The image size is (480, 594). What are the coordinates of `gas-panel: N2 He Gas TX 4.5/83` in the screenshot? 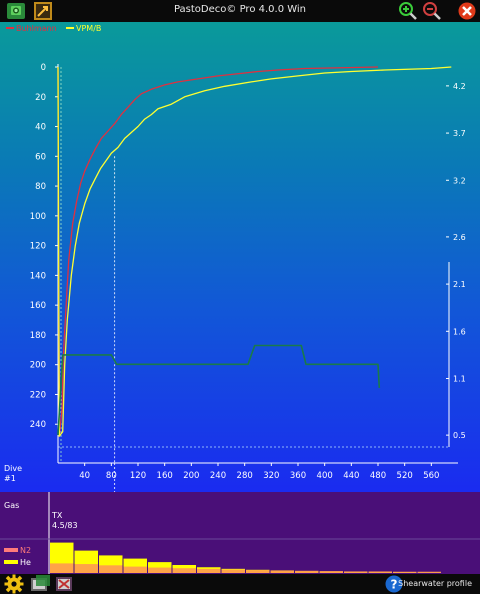 It's located at (240, 533).